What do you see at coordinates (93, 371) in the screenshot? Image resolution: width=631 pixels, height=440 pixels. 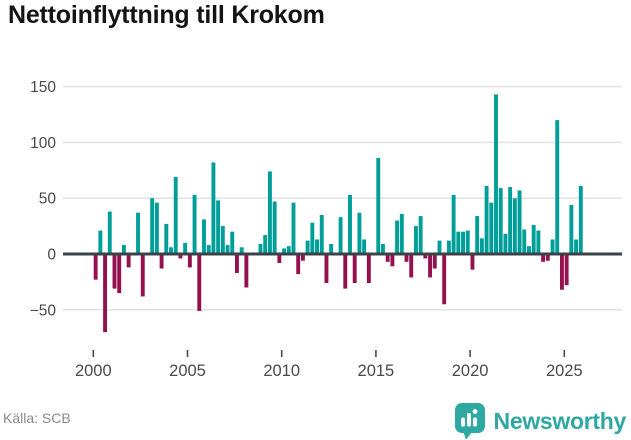 I see `x-axis-label: 2000` at bounding box center [93, 371].